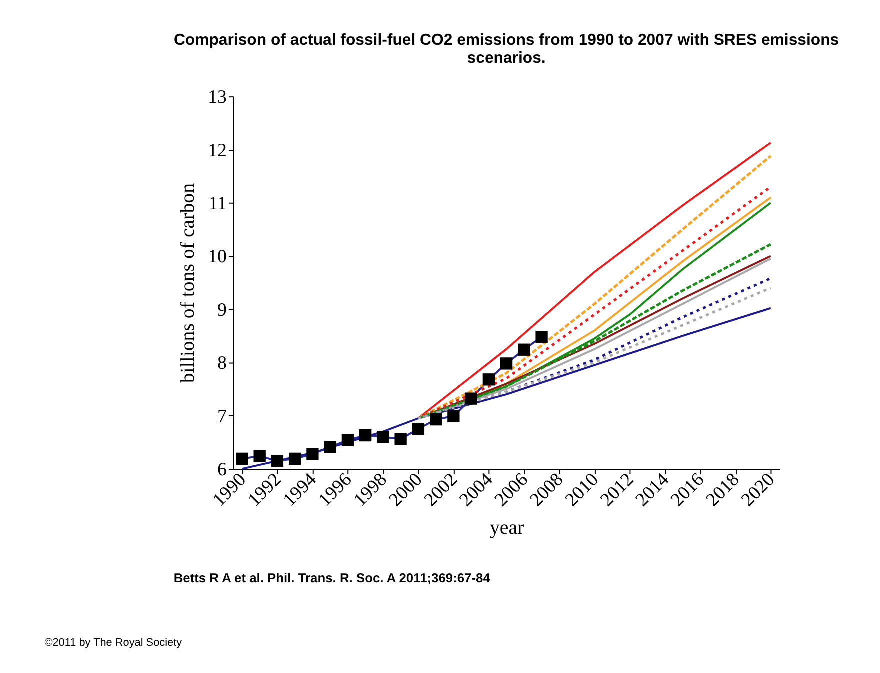 Image resolution: width=880 pixels, height=673 pixels. What do you see at coordinates (222, 470) in the screenshot?
I see `y-tick-label: 6` at bounding box center [222, 470].